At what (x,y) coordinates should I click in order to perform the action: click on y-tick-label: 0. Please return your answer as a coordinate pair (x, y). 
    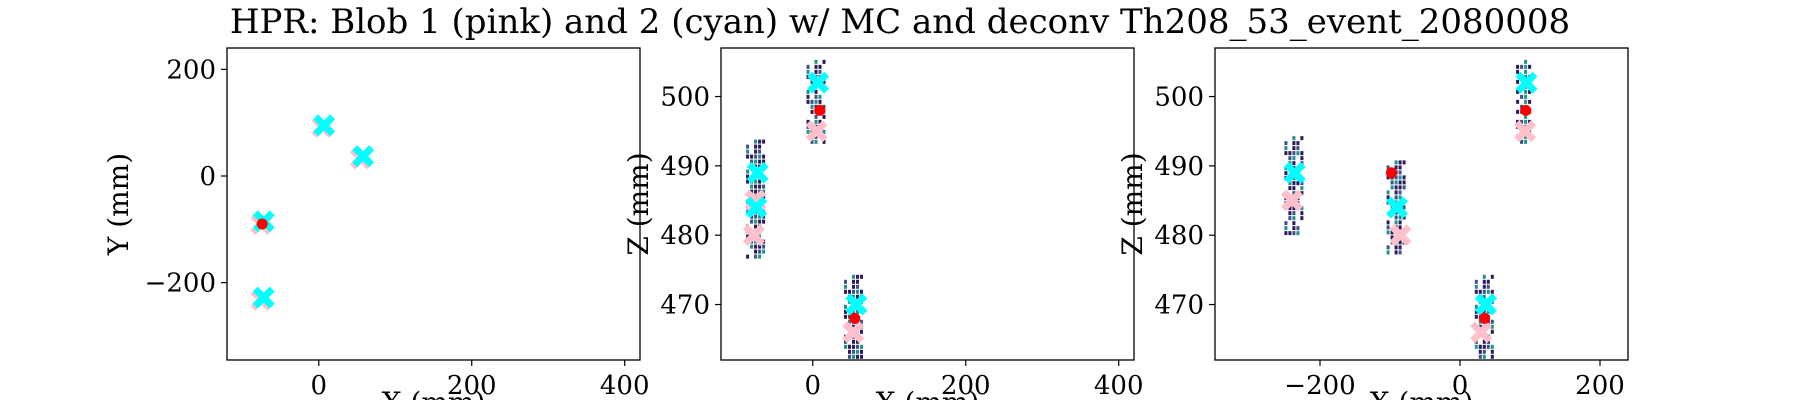
    Looking at the image, I should click on (207, 177).